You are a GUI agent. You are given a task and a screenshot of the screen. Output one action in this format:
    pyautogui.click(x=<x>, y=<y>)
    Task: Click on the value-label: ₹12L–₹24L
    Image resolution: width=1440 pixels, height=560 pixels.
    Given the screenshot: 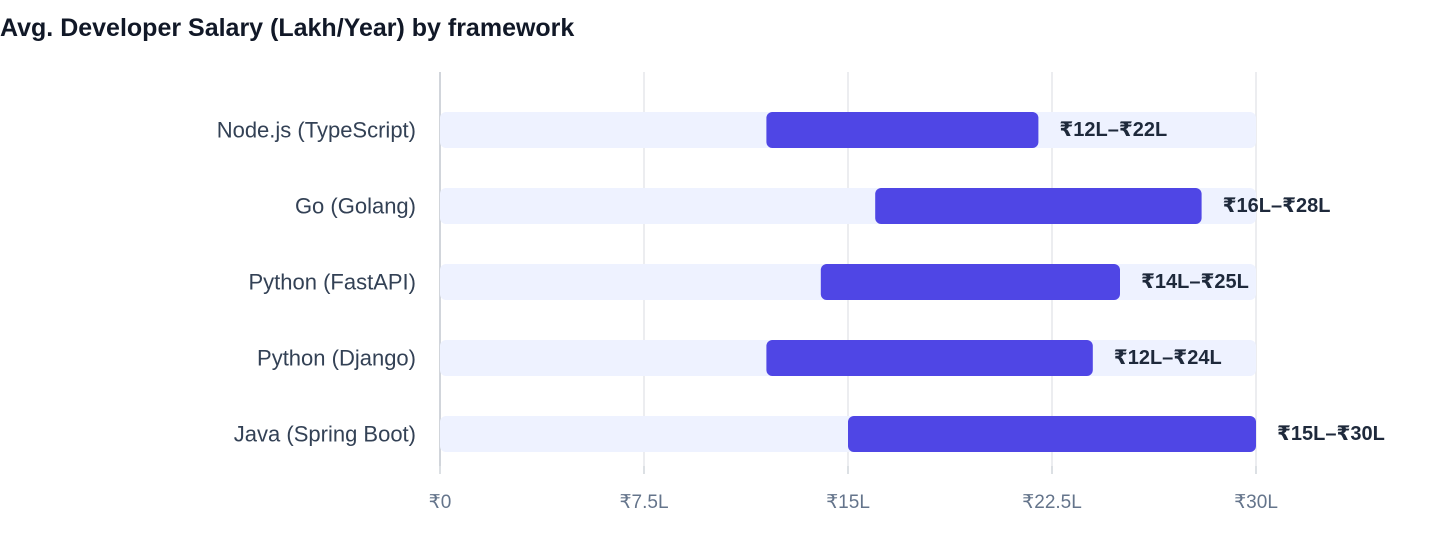 What is the action you would take?
    pyautogui.click(x=1168, y=358)
    